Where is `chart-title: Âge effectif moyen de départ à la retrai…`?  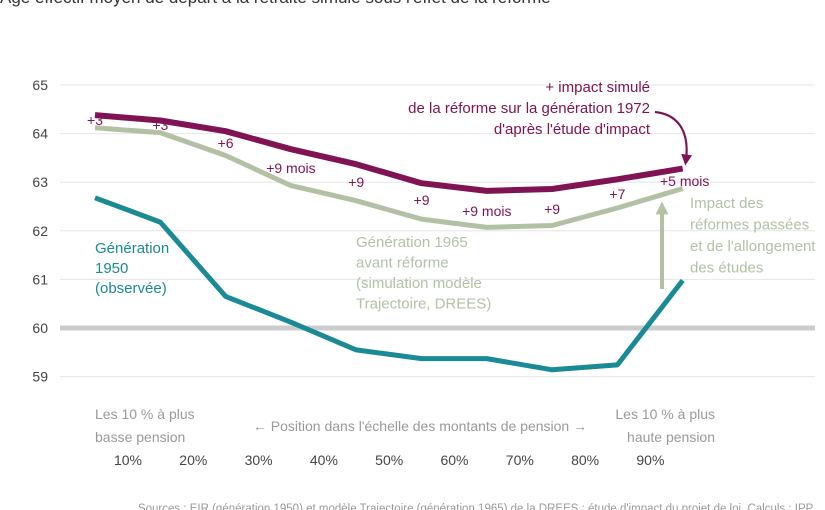 chart-title: Âge effectif moyen de départ à la retrai… is located at coordinates (275, 3).